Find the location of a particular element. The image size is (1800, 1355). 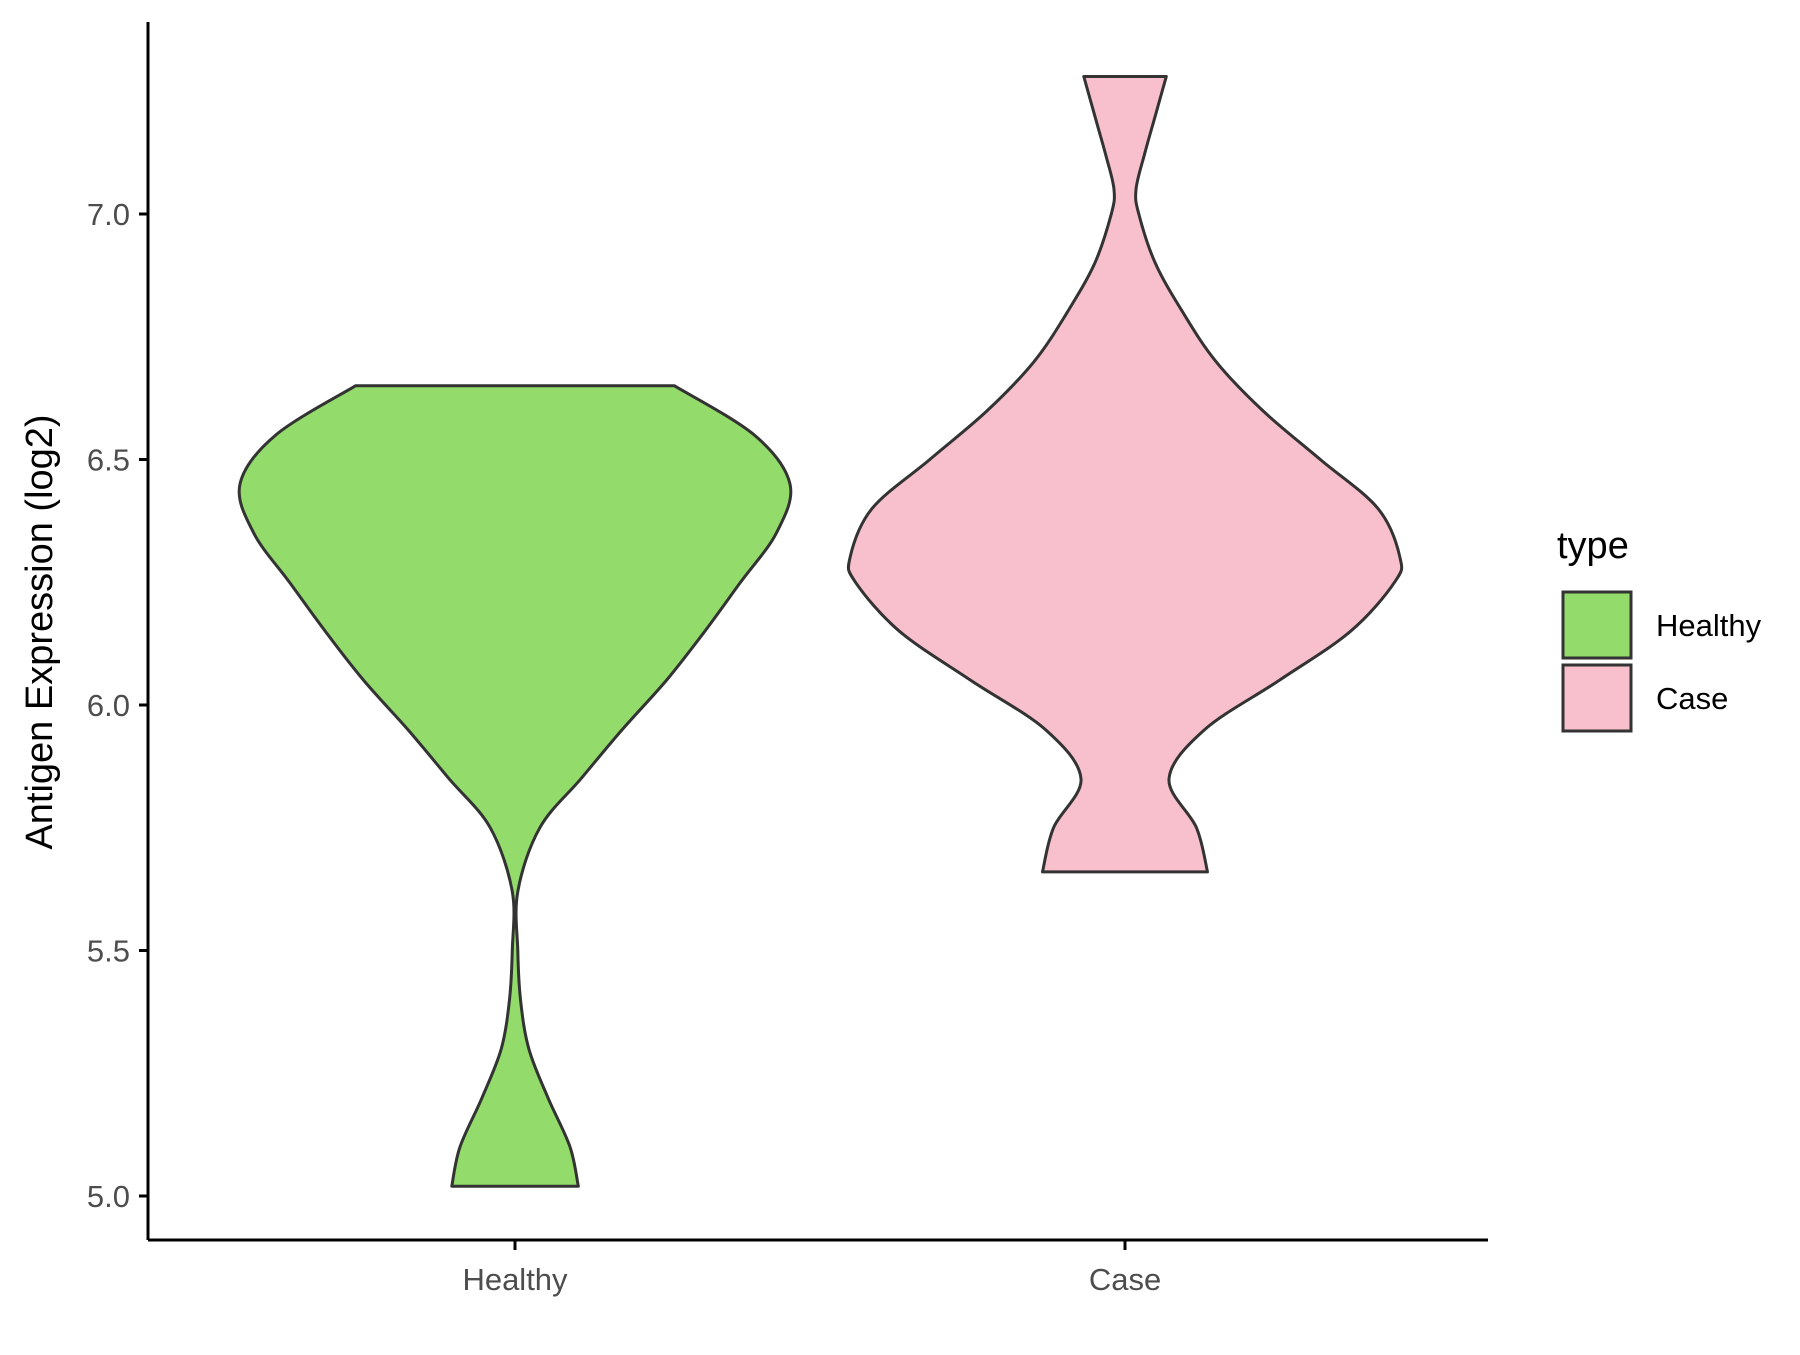

y-tick-label: 6.0 is located at coordinates (108, 705).